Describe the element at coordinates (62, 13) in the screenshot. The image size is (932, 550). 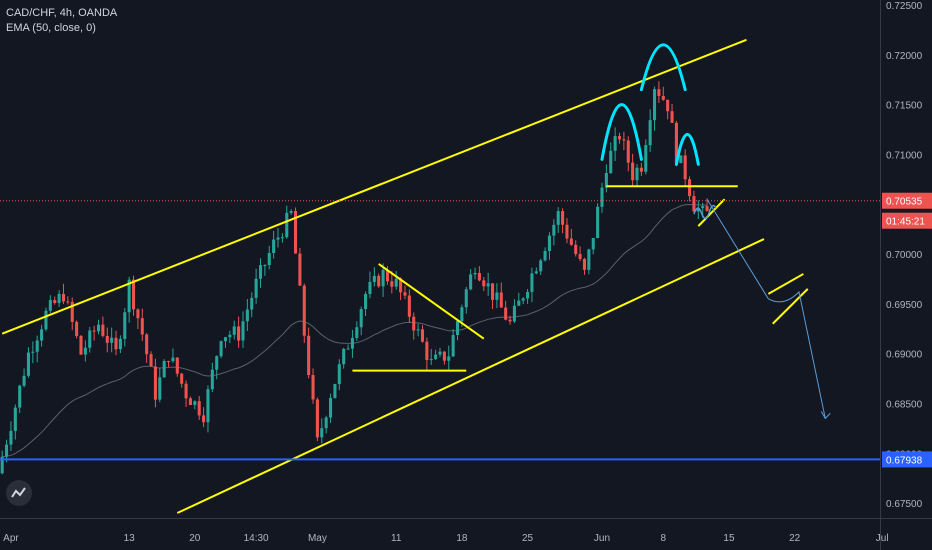
I see `symbol-label: CAD/CHF, 4h, OANDA` at that location.